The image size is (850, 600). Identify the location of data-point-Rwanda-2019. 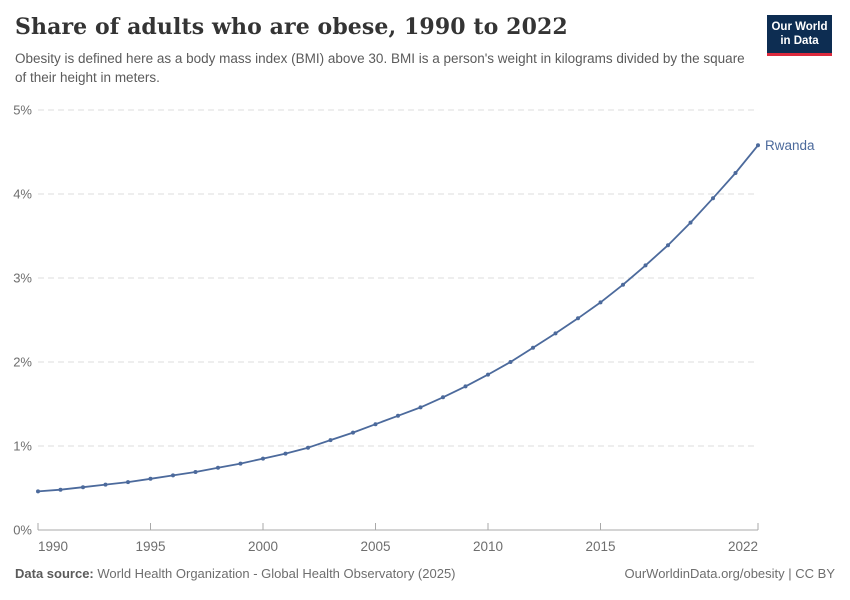
(690, 222).